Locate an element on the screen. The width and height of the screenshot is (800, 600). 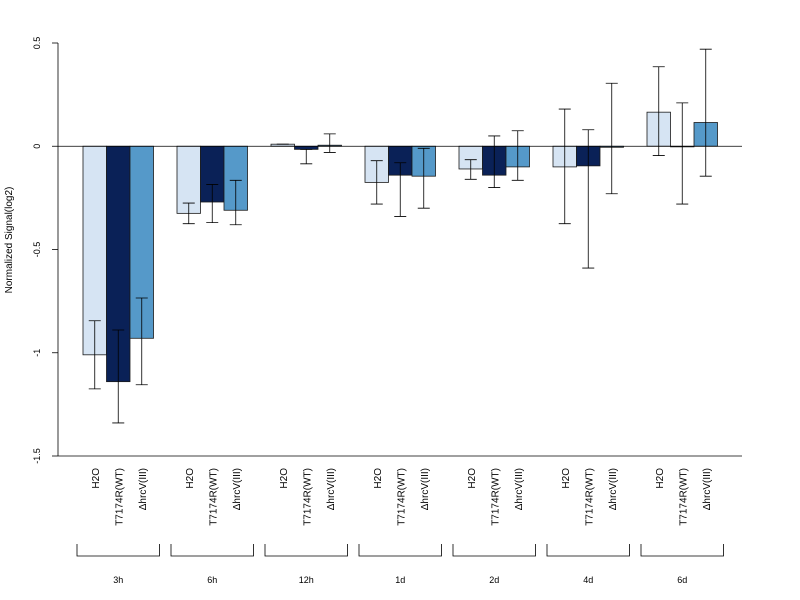
group-bracket-3h is located at coordinates (118, 550).